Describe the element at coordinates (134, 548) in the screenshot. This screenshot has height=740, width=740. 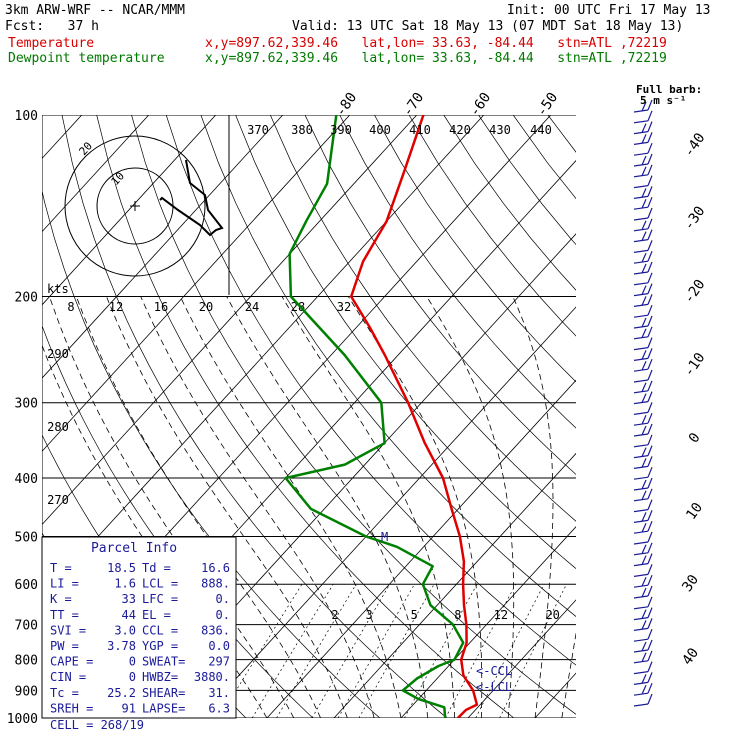
I see `parcel-info-title: Parcel Info` at that location.